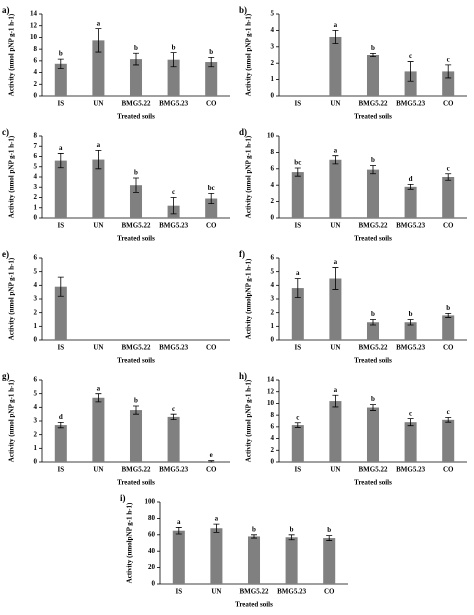  Describe the element at coordinates (123, 498) in the screenshot. I see `panel-label: i)` at that location.